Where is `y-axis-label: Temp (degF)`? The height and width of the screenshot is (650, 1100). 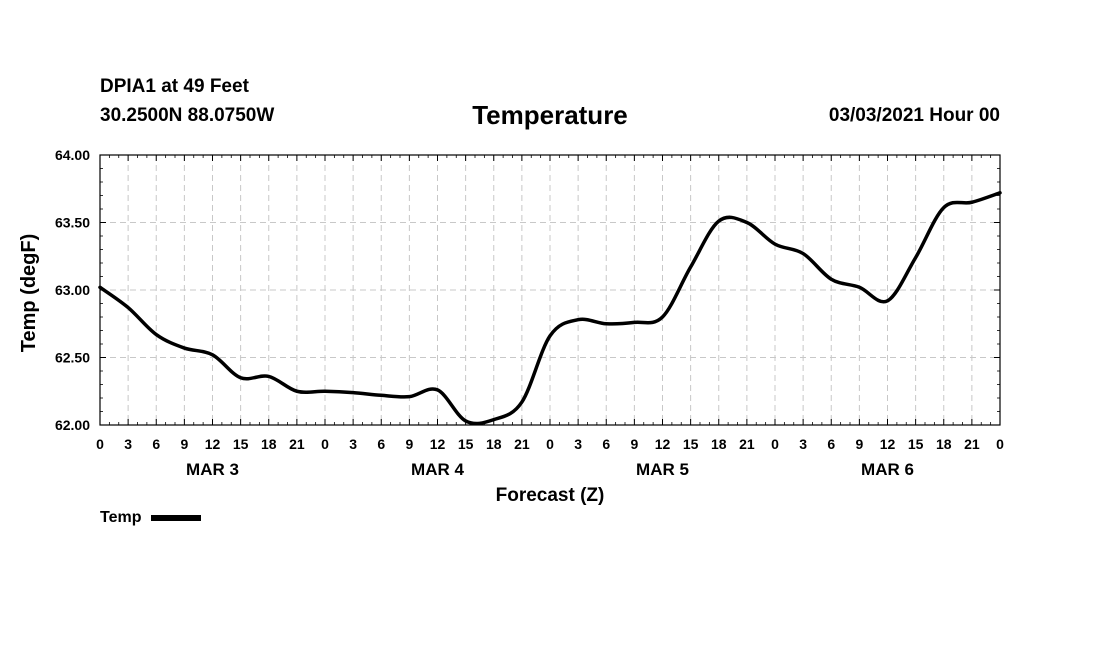 y-axis-label: Temp (degF) is located at coordinates (29, 293).